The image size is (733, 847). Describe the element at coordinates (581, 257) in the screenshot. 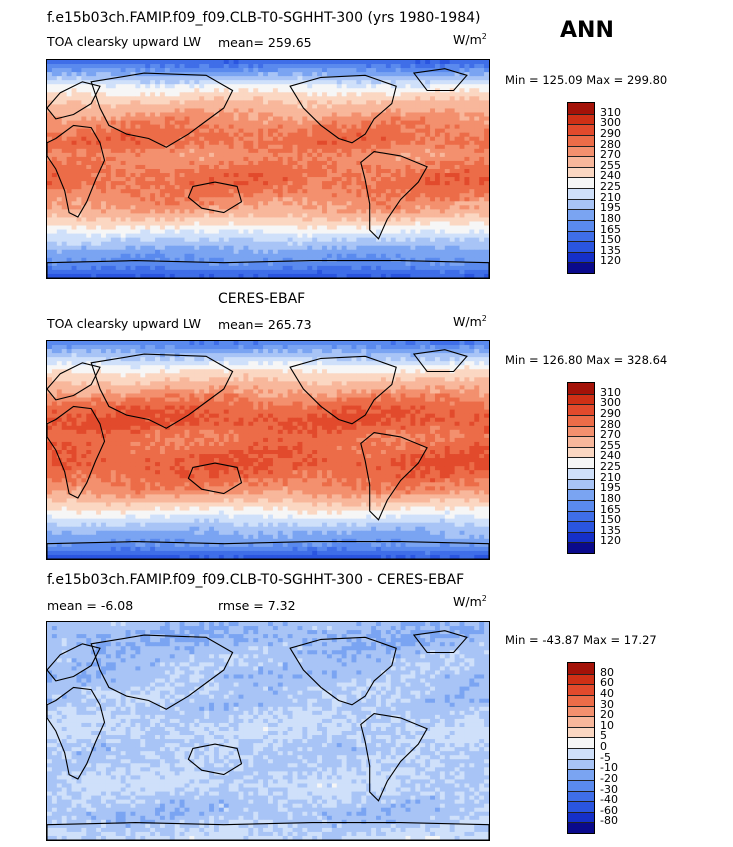

I see `colorbar-swatch` at that location.